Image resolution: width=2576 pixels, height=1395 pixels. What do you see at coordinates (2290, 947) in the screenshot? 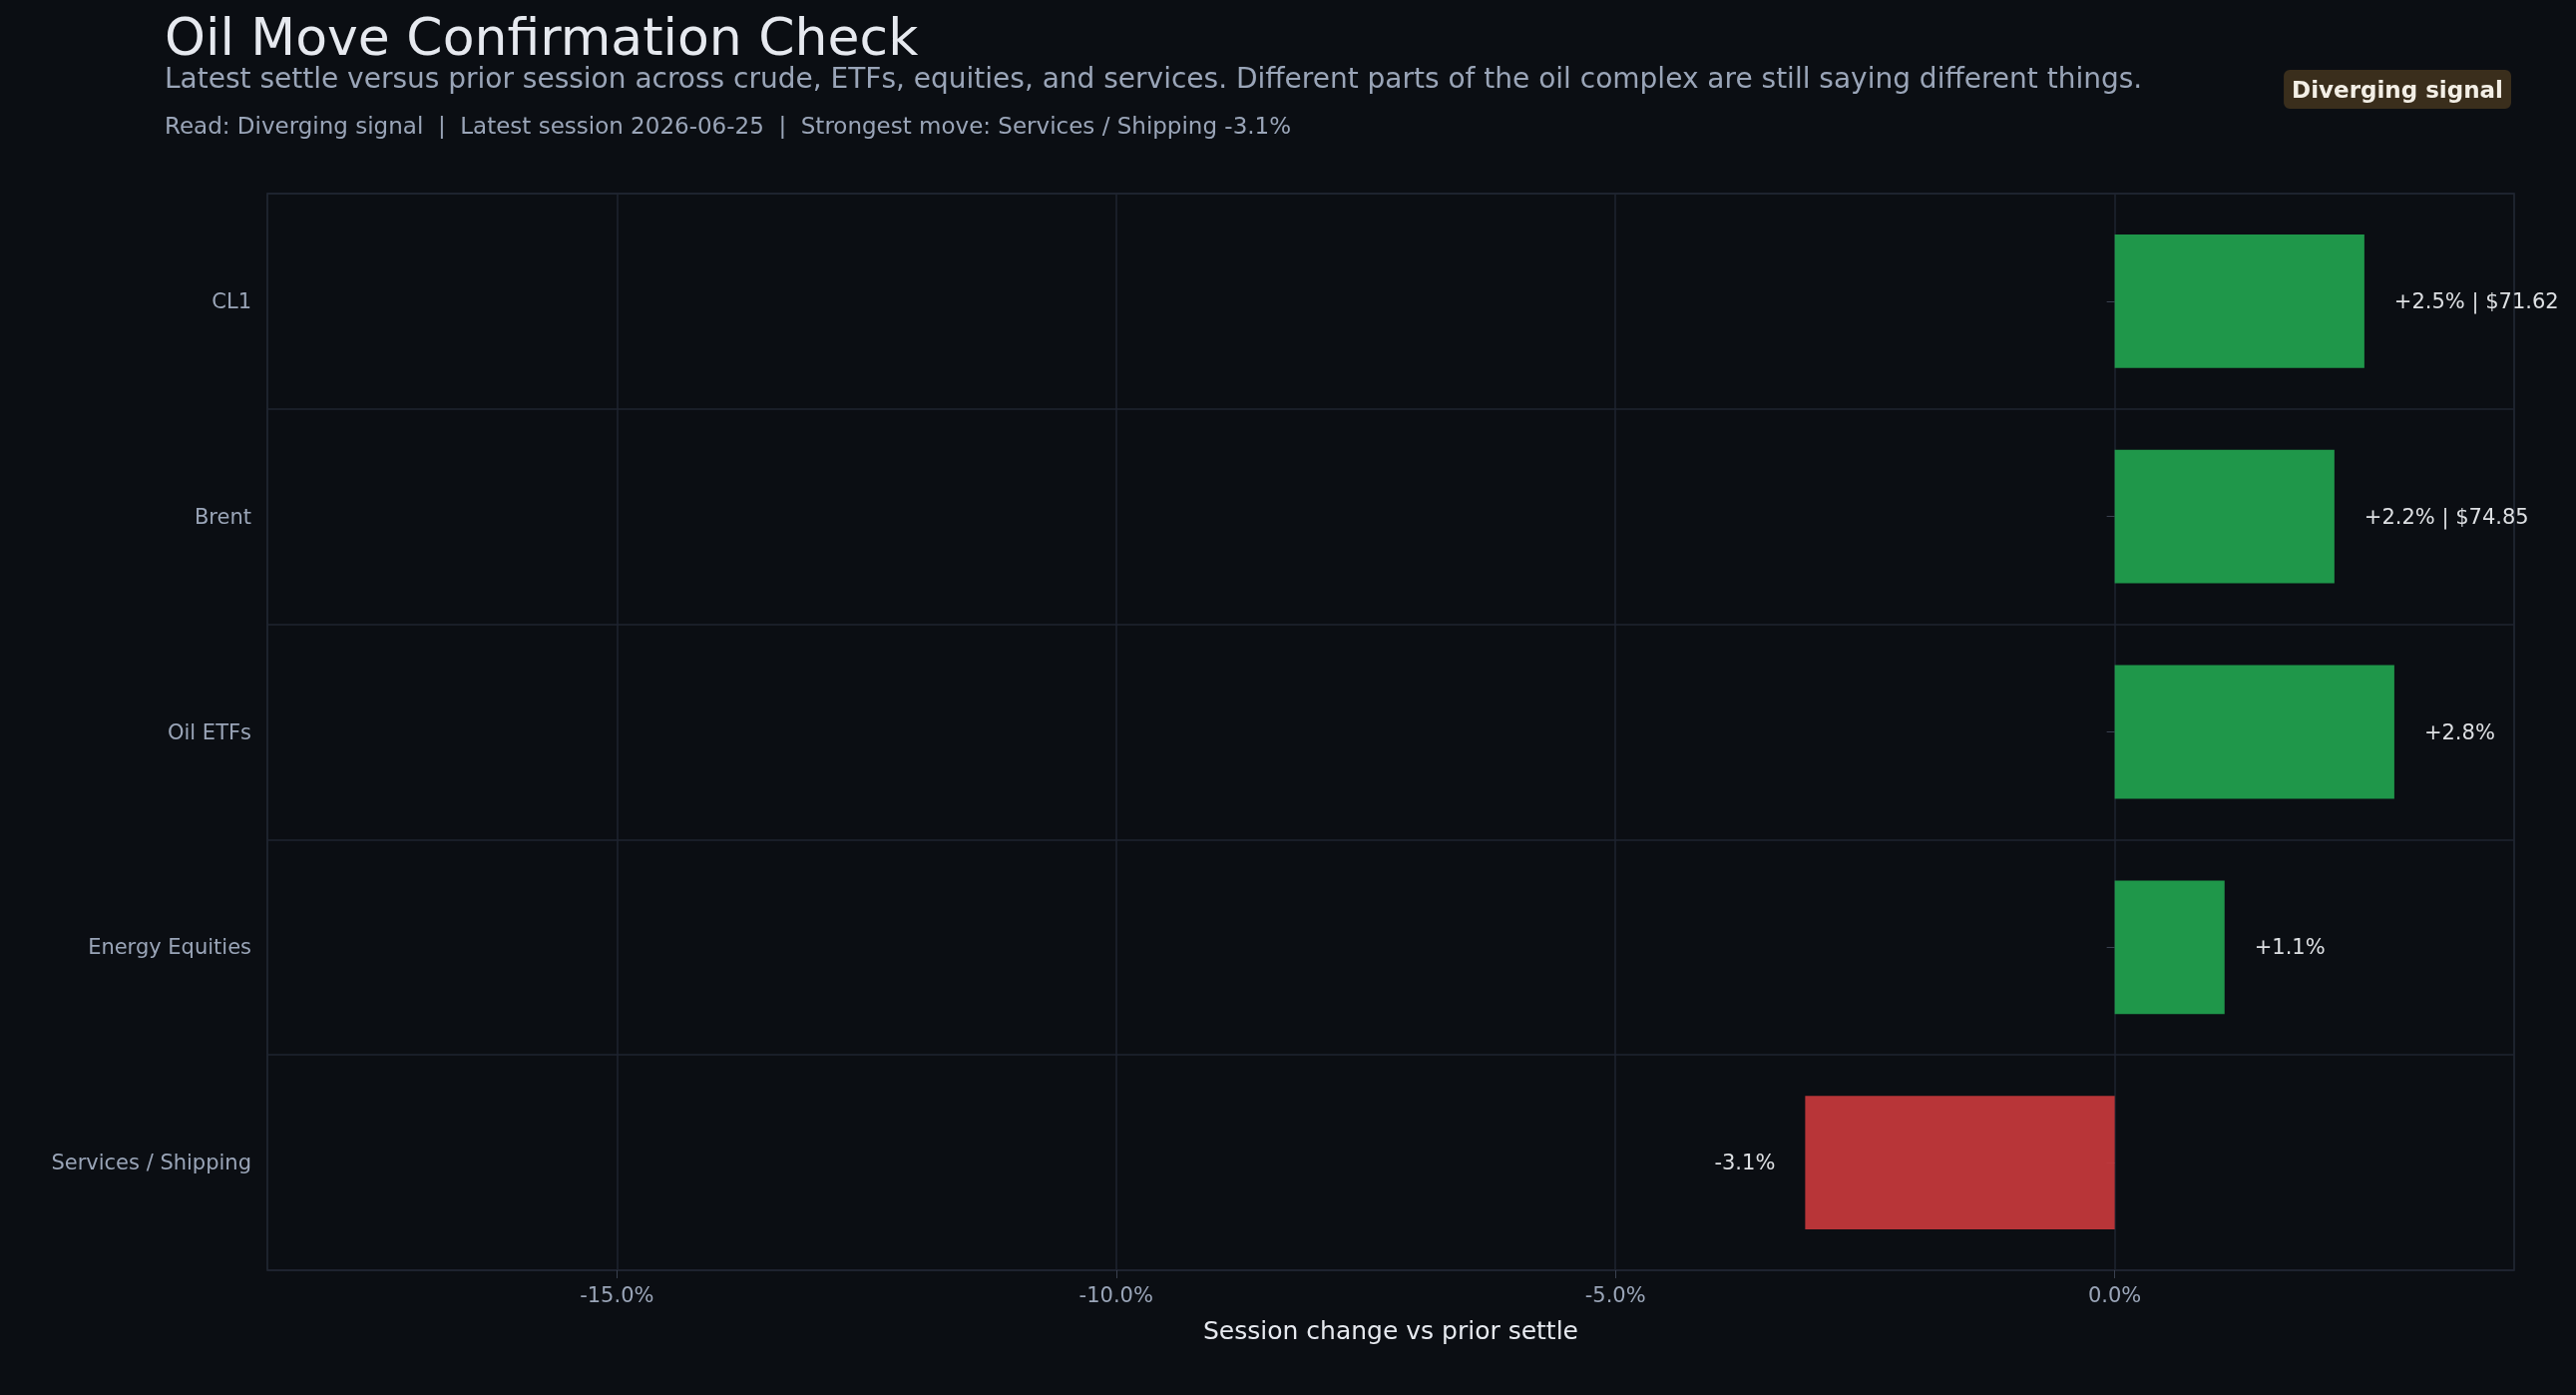
I see `data-label: +1.1%` at bounding box center [2290, 947].